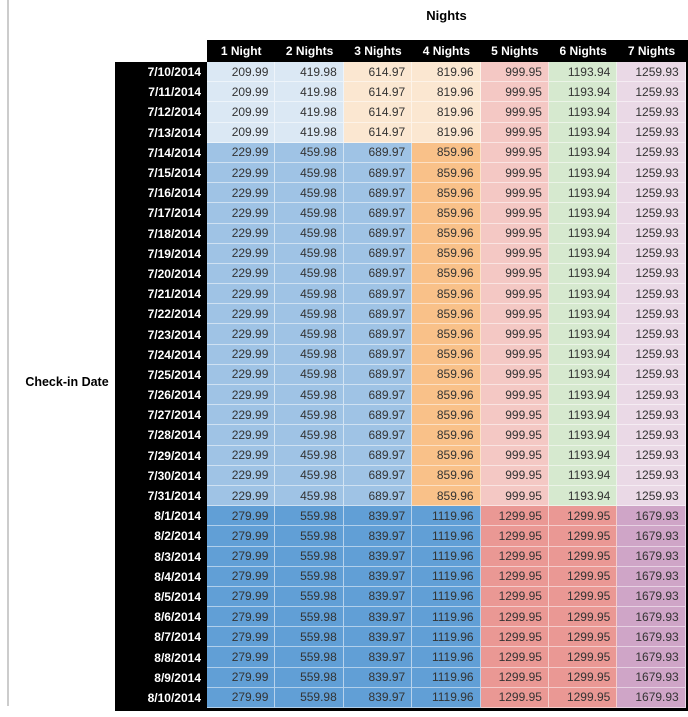  Describe the element at coordinates (241, 72) in the screenshot. I see `price-cell: 209.99` at that location.